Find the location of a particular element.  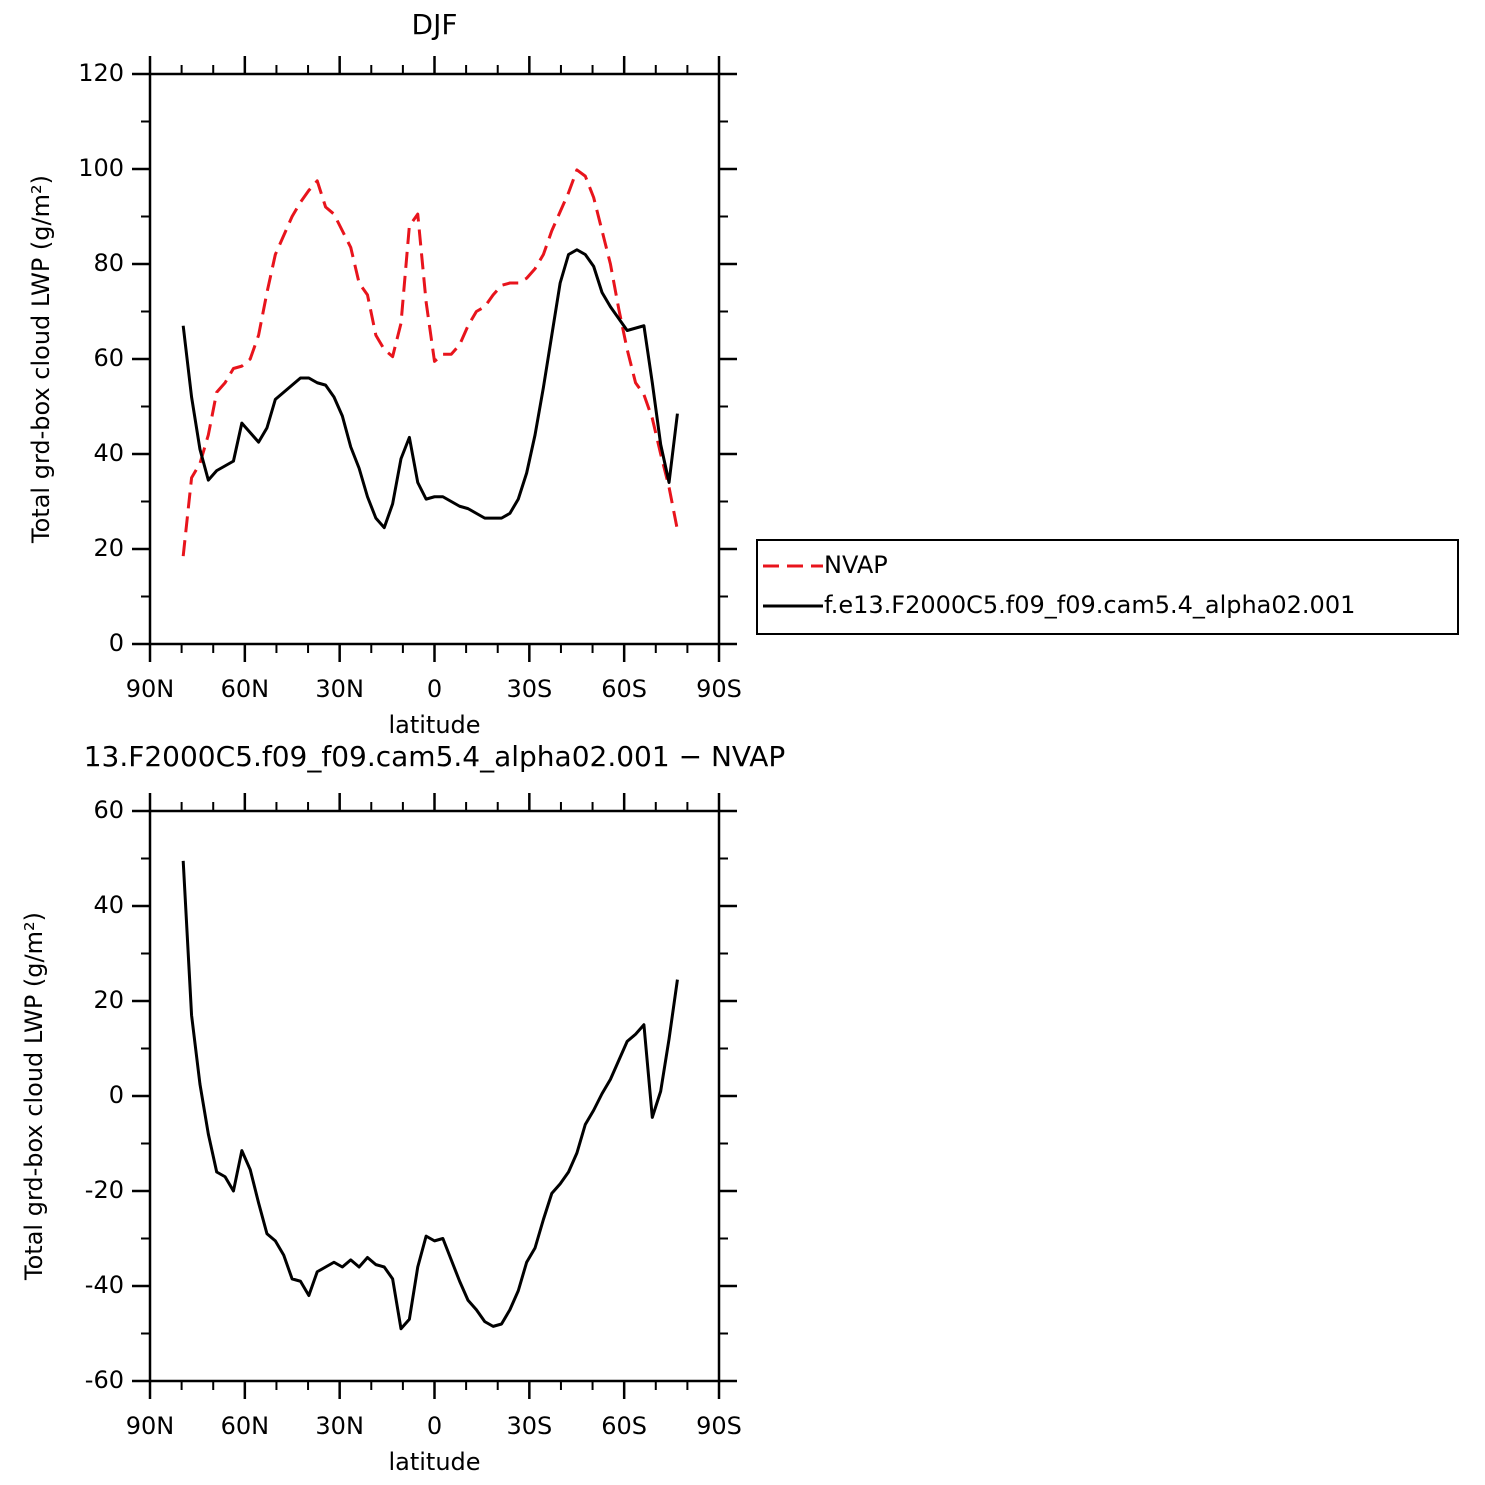

y-tick-label: 80 is located at coordinates (108, 263).